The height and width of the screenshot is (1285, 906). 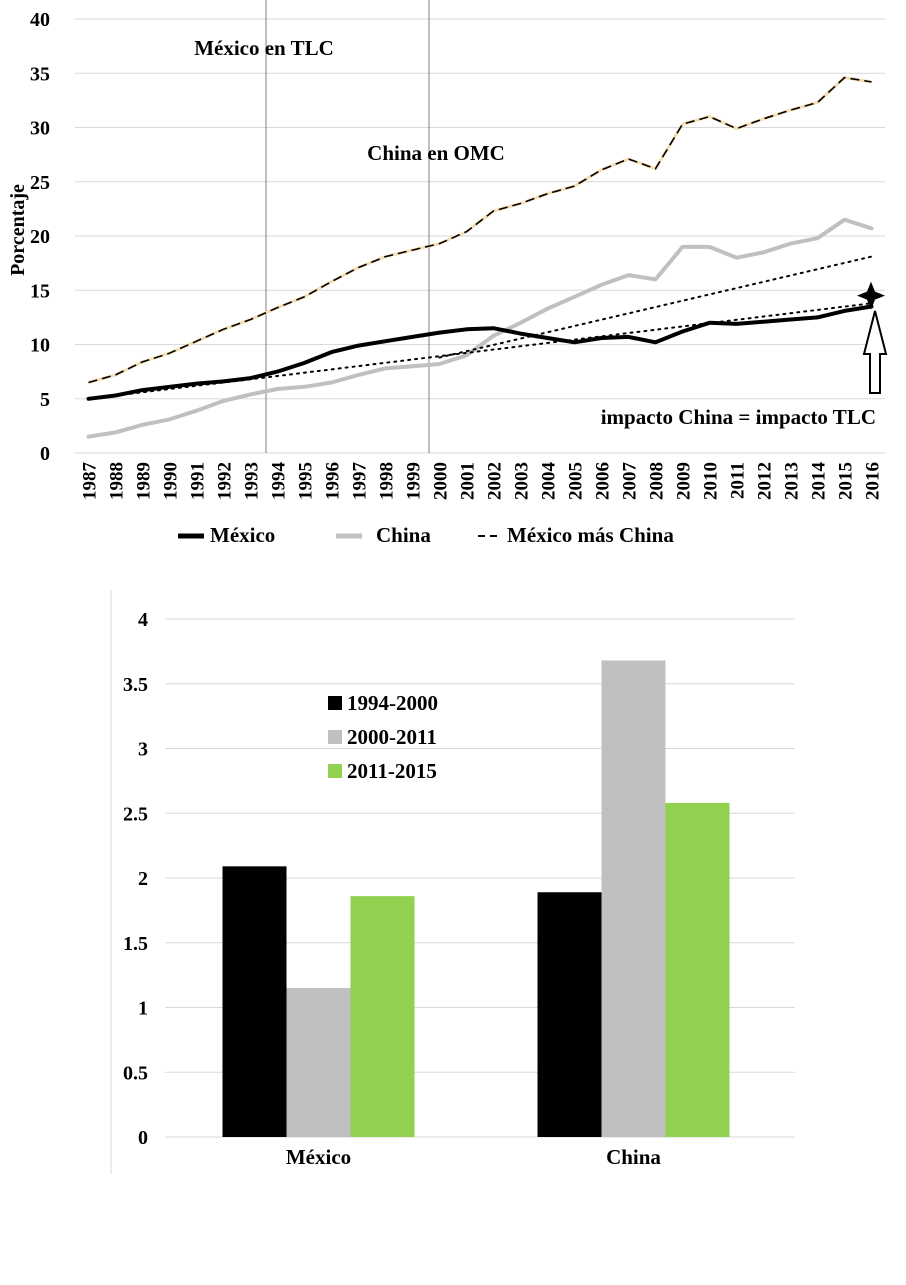 I want to click on legend: México China México más China, so click(x=426, y=535).